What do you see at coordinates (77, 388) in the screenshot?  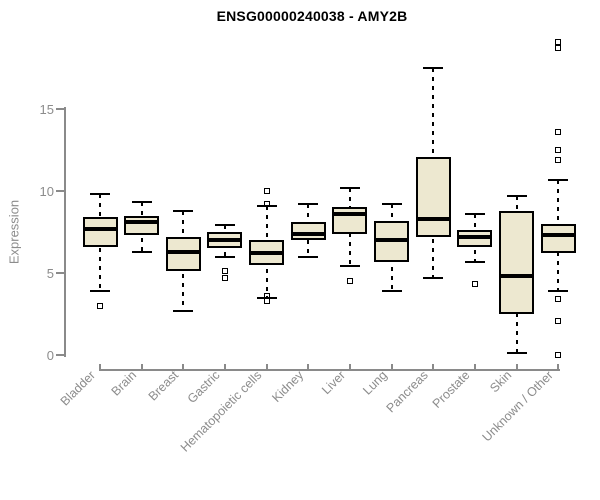 I see `x-category-label: Bladder` at bounding box center [77, 388].